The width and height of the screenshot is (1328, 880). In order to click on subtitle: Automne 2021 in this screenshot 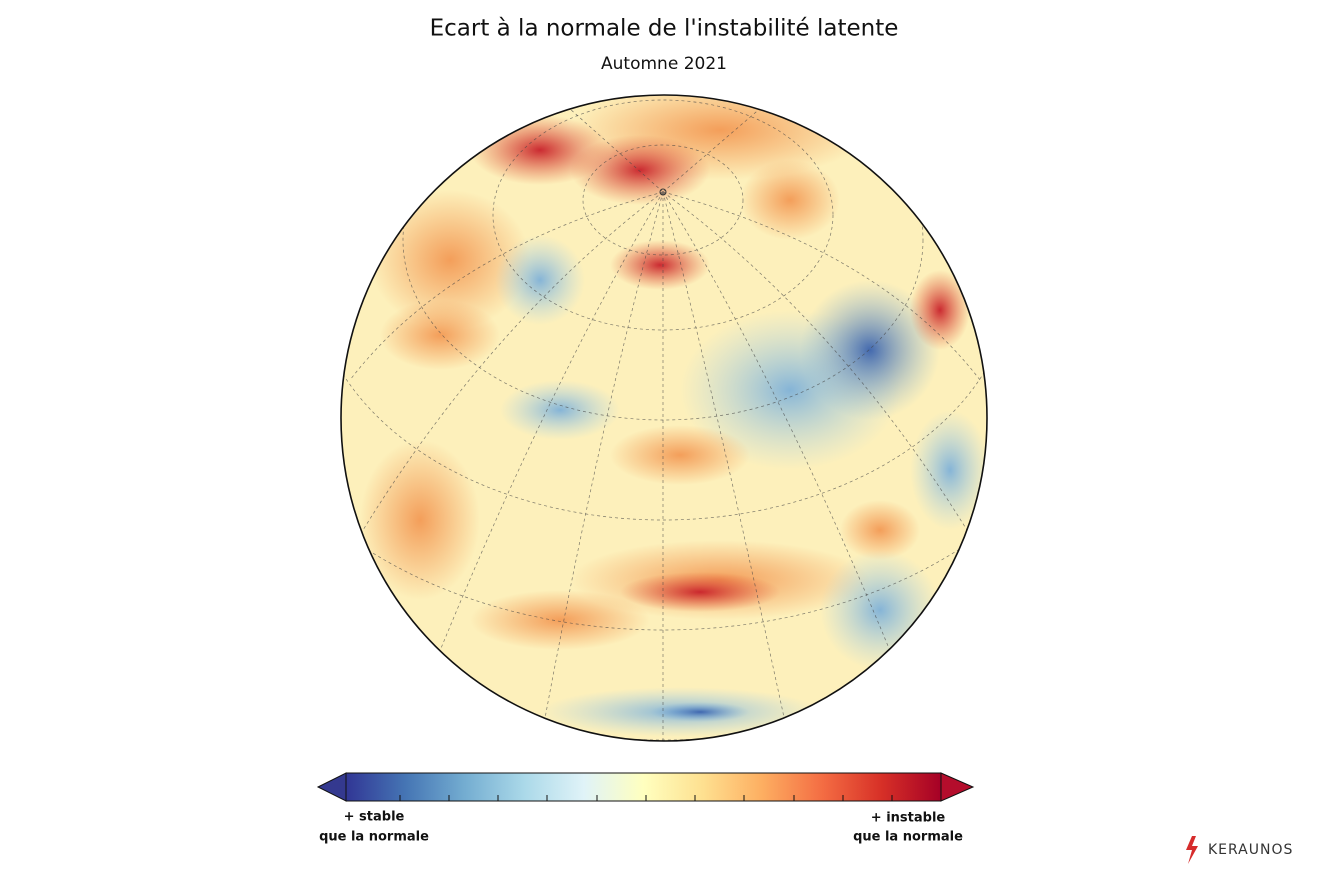, I will do `click(664, 64)`.